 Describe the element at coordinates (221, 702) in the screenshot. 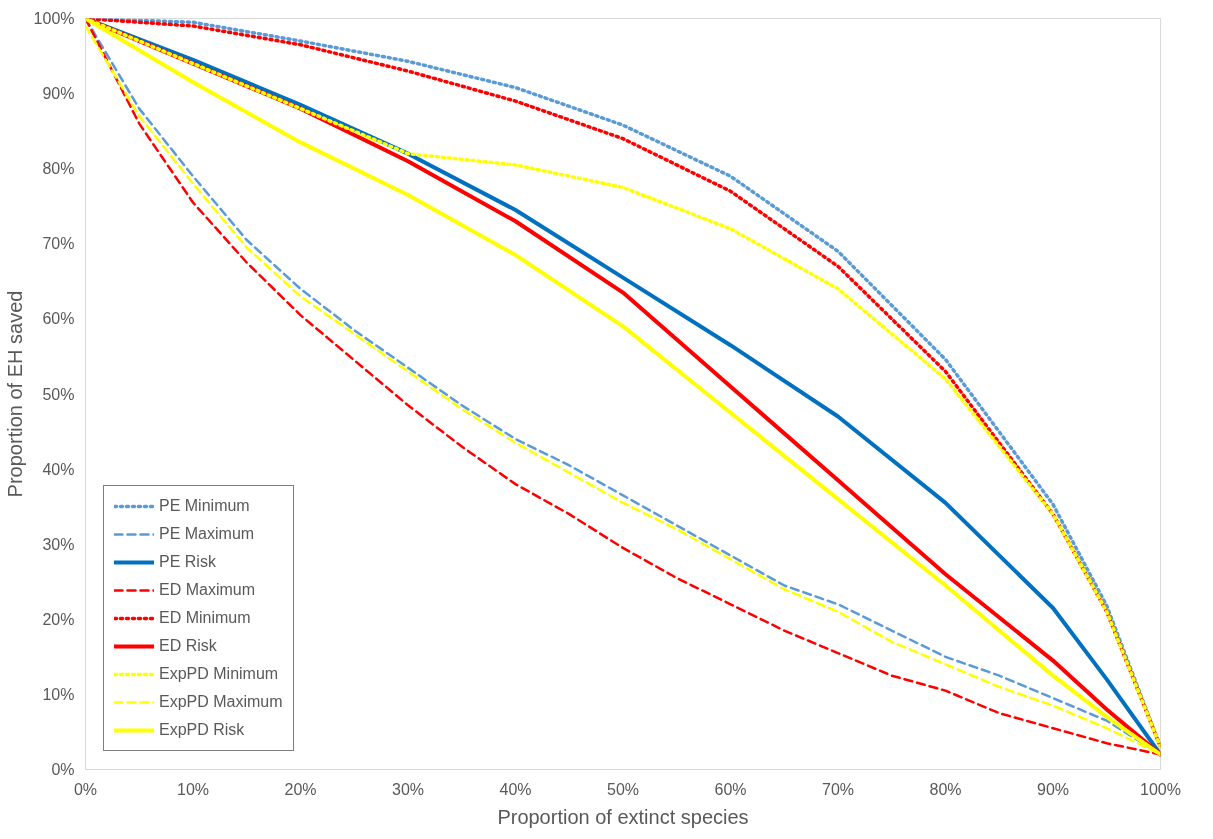

I see `legend-label: ExpPD Maximum` at that location.